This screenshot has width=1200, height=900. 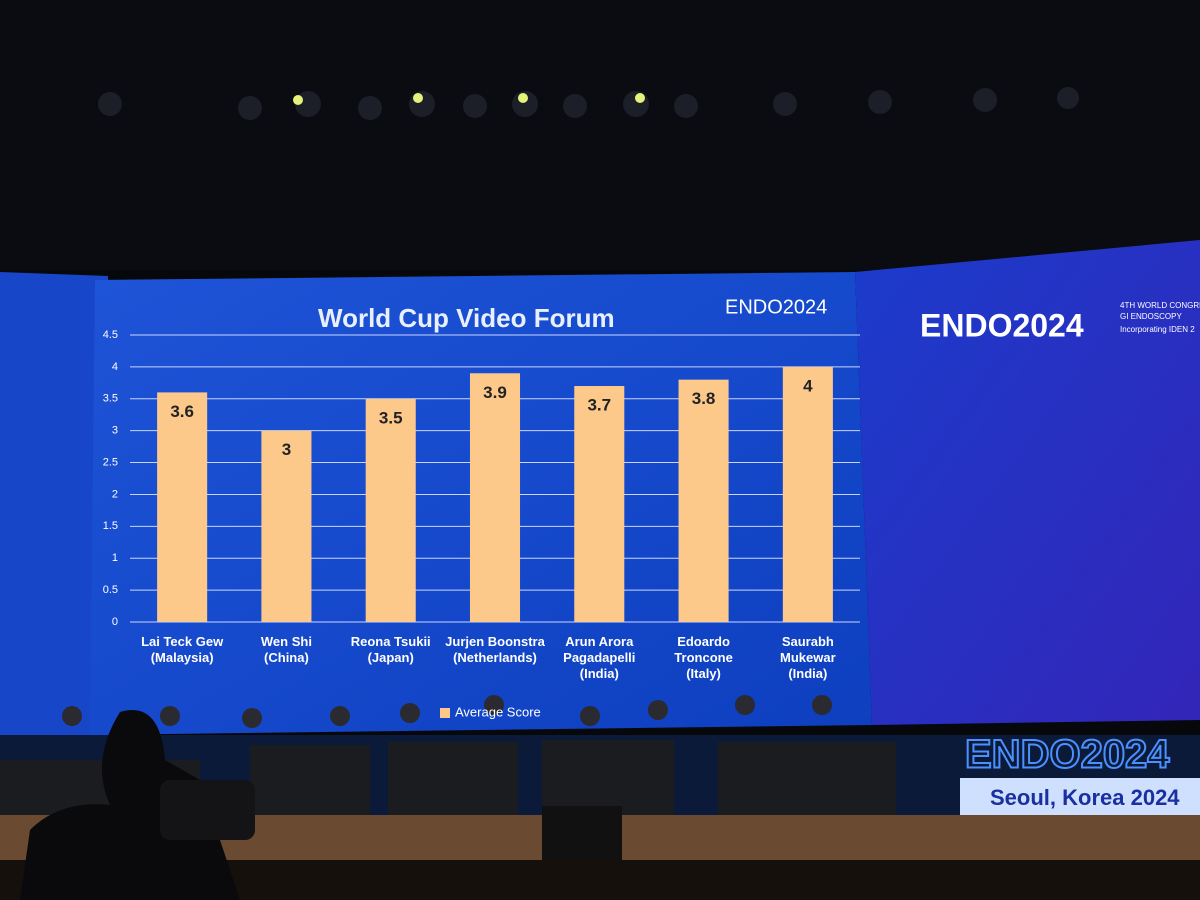 What do you see at coordinates (808, 657) in the screenshot?
I see `x-tick-label: Saurabh Mukewar (India)` at bounding box center [808, 657].